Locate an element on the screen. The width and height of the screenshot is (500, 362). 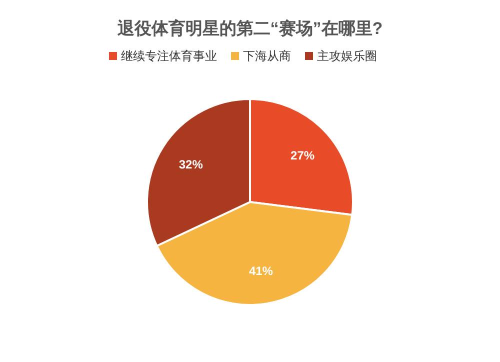
legend-label: 继续专注体育事业 is located at coordinates (169, 56).